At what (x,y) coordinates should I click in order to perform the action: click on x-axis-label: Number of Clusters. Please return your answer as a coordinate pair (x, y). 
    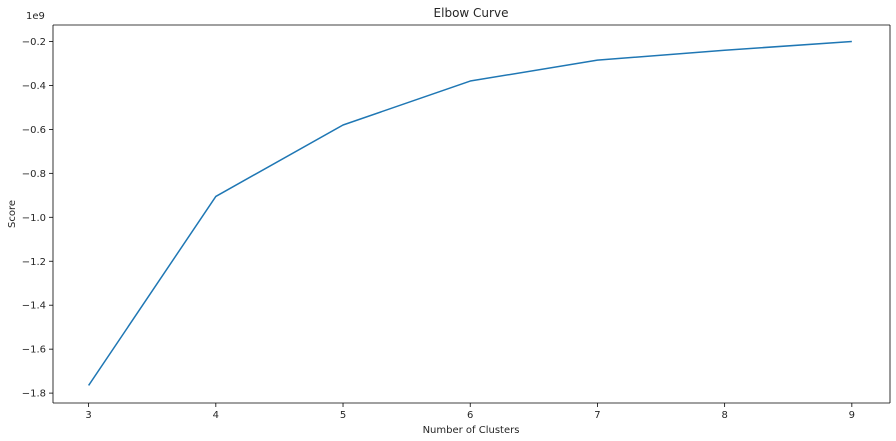
    Looking at the image, I should click on (471, 430).